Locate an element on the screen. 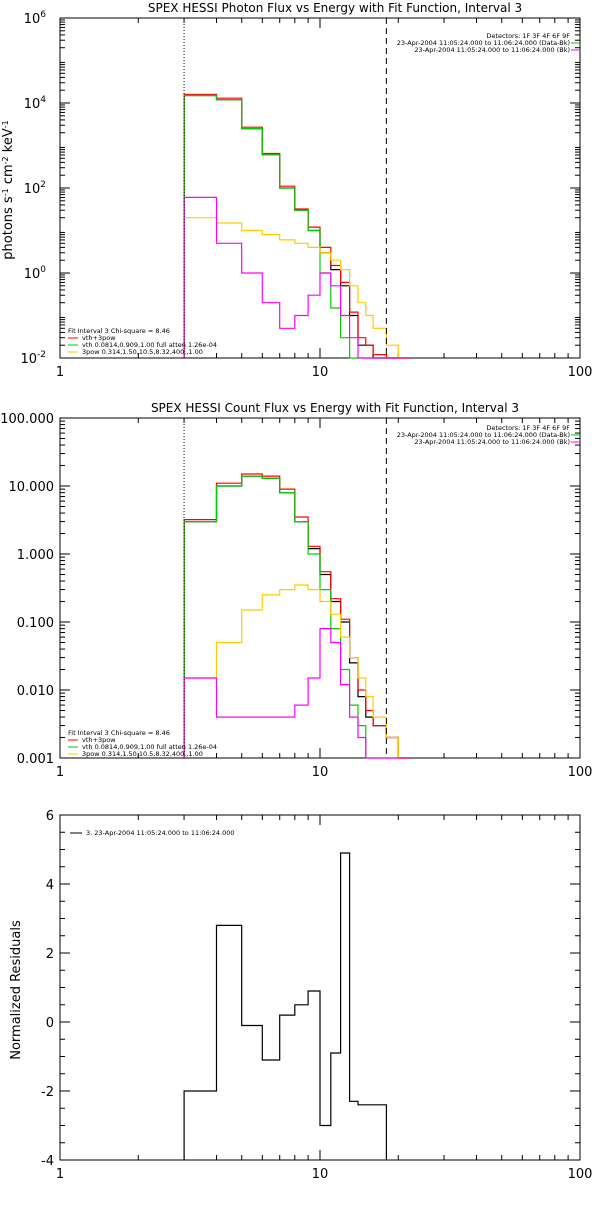 This screenshot has width=600, height=1205. y-tick-label: 6 is located at coordinates (50, 816).